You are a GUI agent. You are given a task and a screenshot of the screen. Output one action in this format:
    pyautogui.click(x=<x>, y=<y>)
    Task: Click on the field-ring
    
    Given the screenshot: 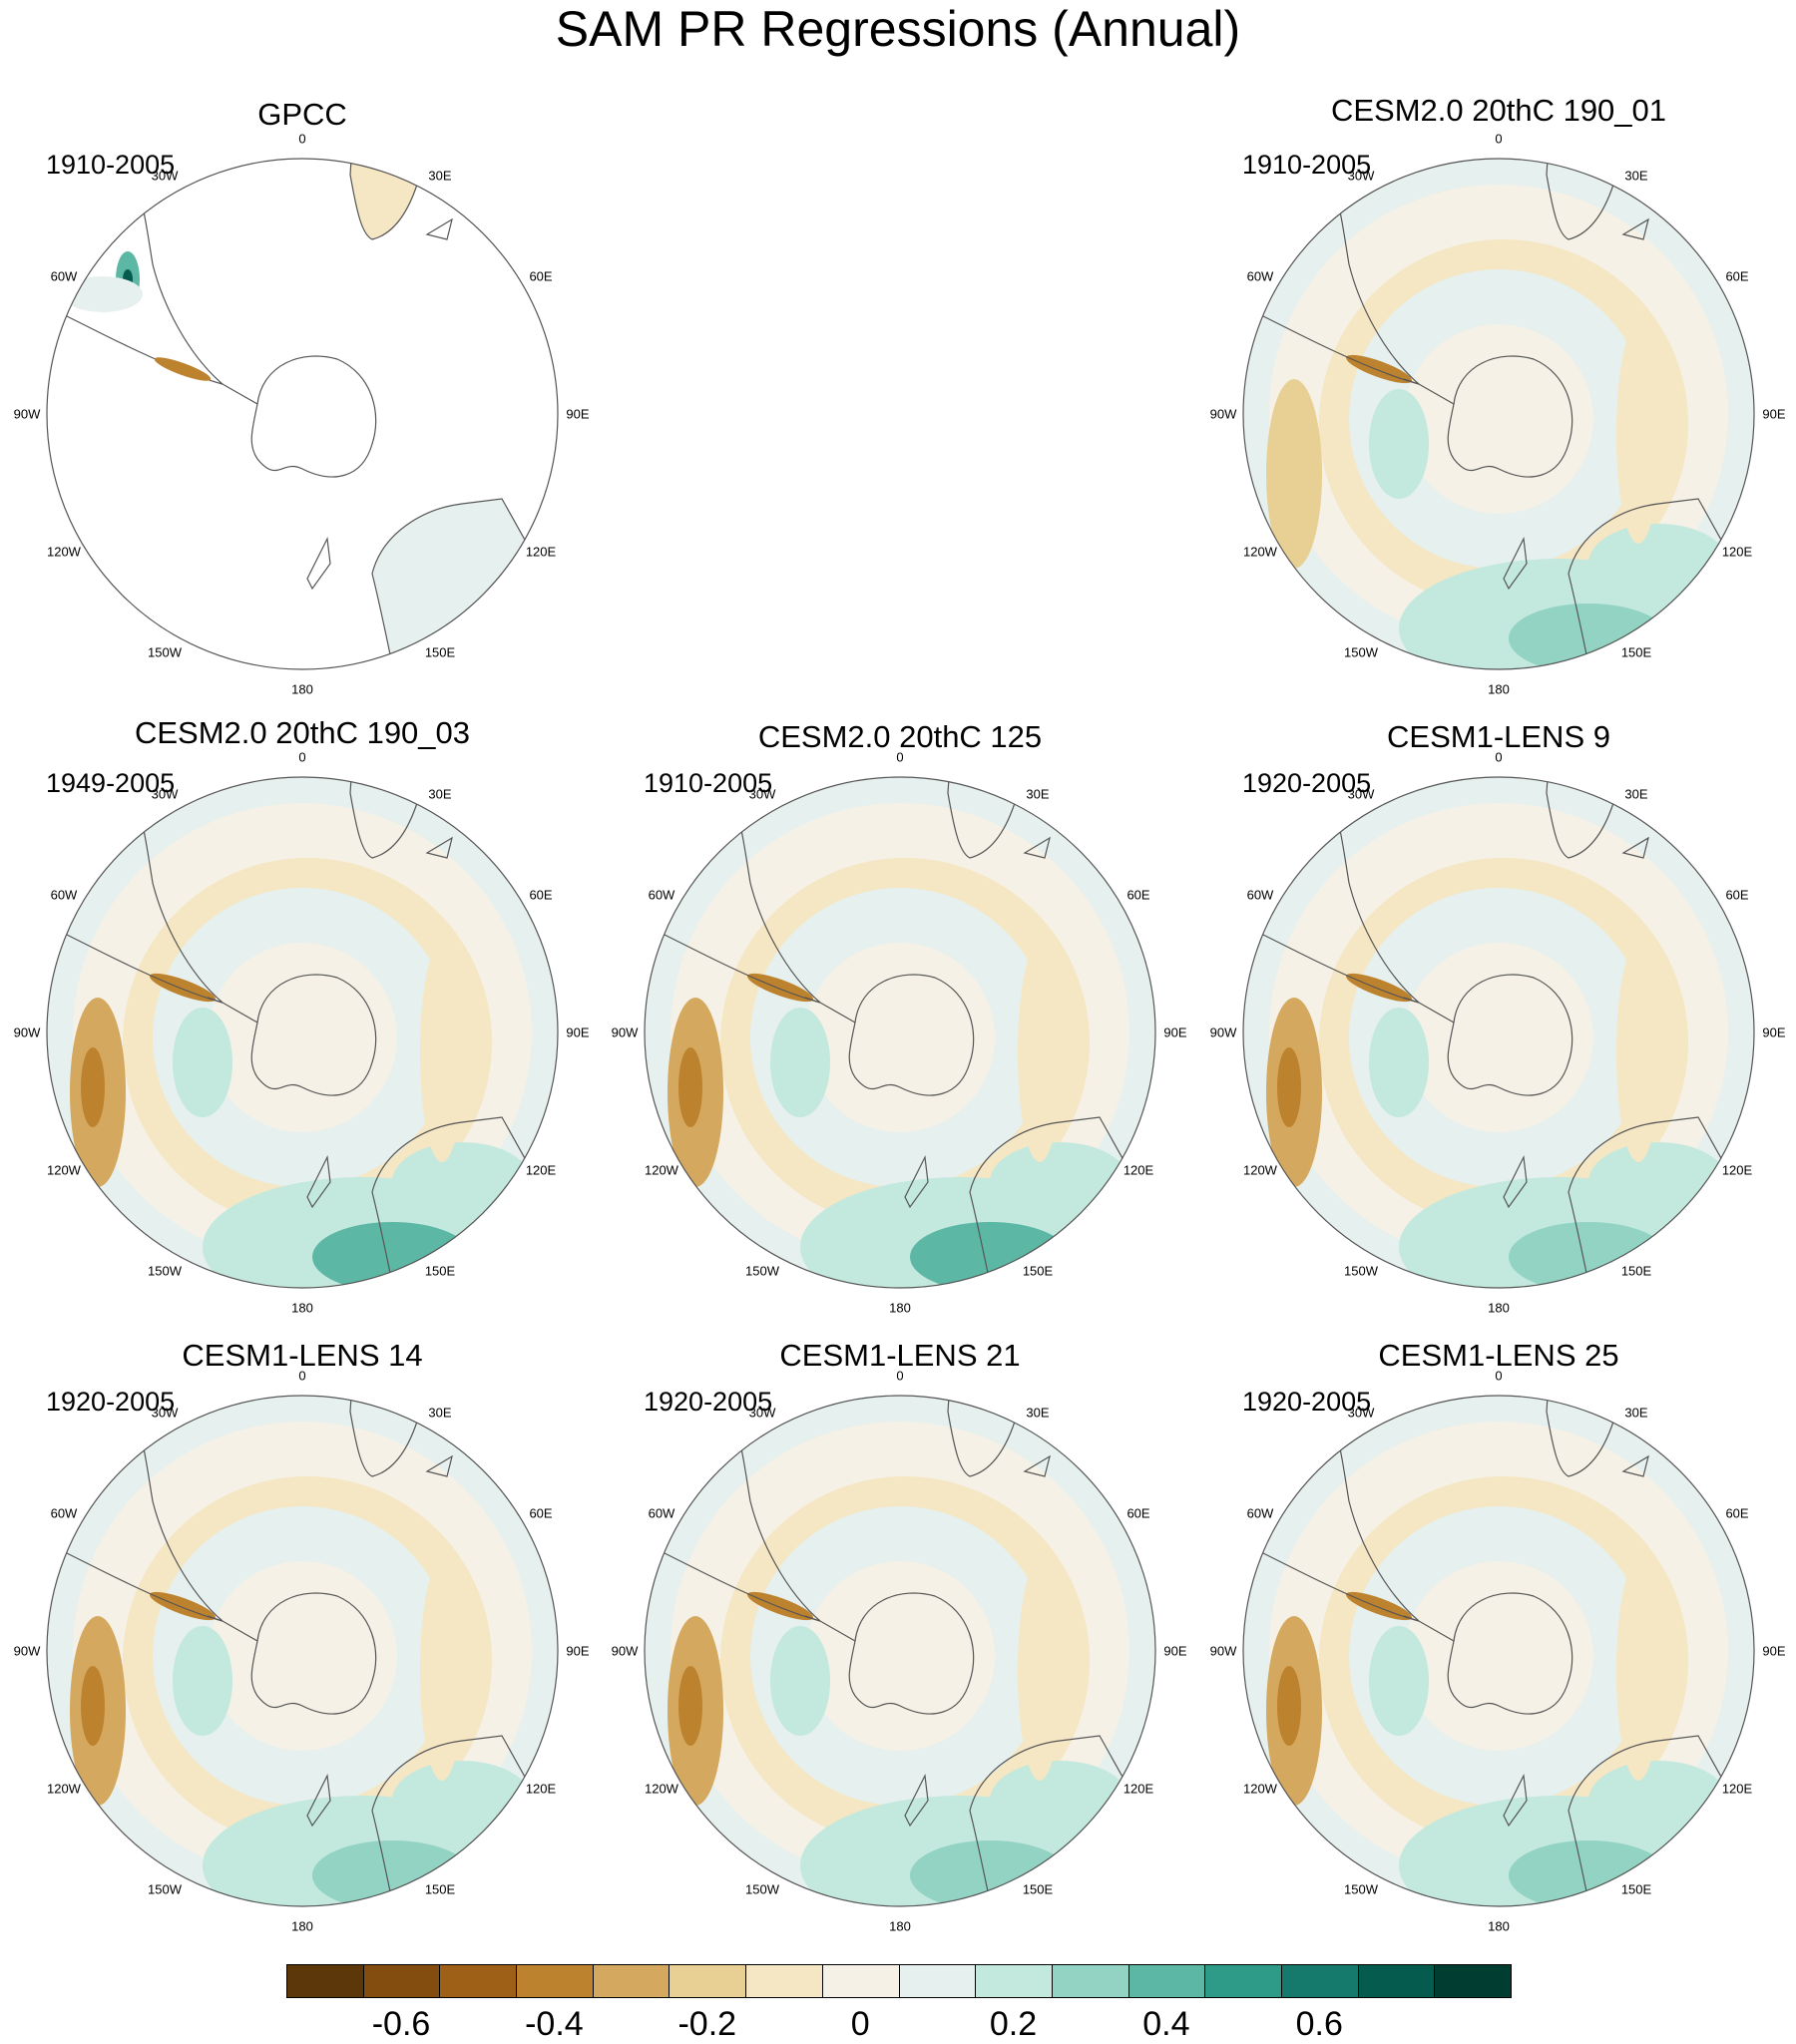 What is the action you would take?
    pyautogui.click(x=900, y=1037)
    